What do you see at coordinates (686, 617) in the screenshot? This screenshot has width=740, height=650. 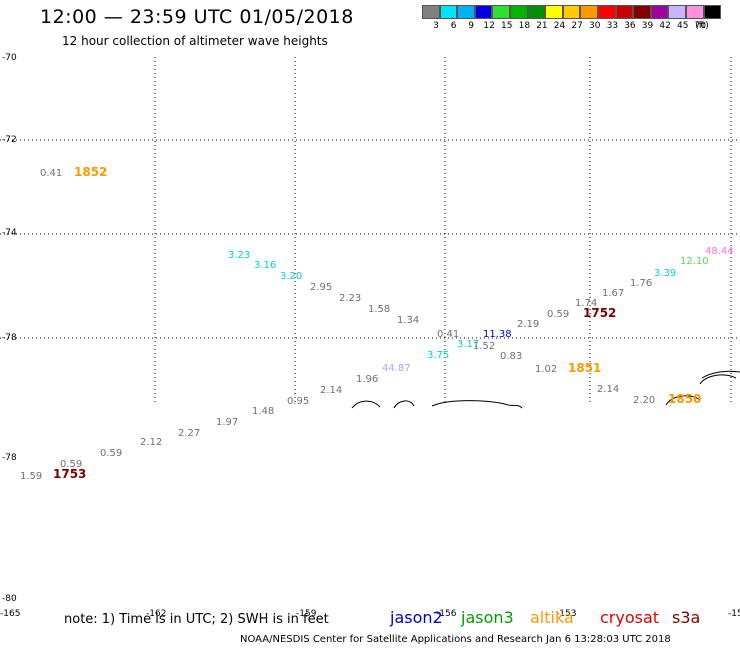 I see `legend-s3a: s3a` at bounding box center [686, 617].